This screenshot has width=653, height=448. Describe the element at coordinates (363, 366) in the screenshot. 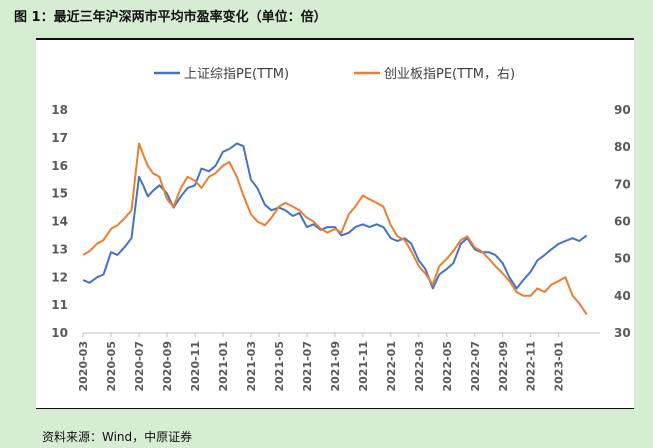

I see `x-tick-label: 2021-11` at that location.